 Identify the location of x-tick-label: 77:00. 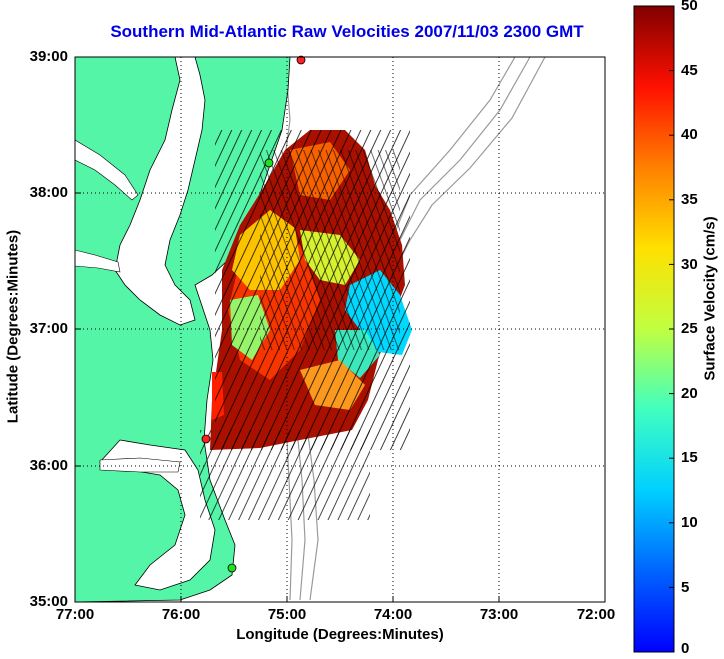
(75, 614).